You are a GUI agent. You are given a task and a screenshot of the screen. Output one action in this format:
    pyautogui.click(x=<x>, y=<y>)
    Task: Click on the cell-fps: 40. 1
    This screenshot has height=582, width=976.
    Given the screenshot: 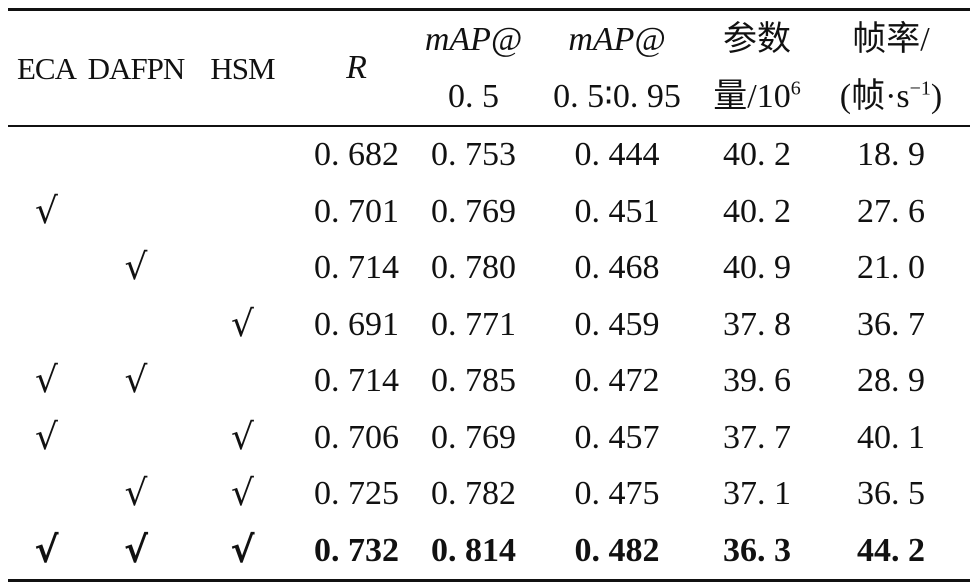 What is the action you would take?
    pyautogui.click(x=891, y=437)
    